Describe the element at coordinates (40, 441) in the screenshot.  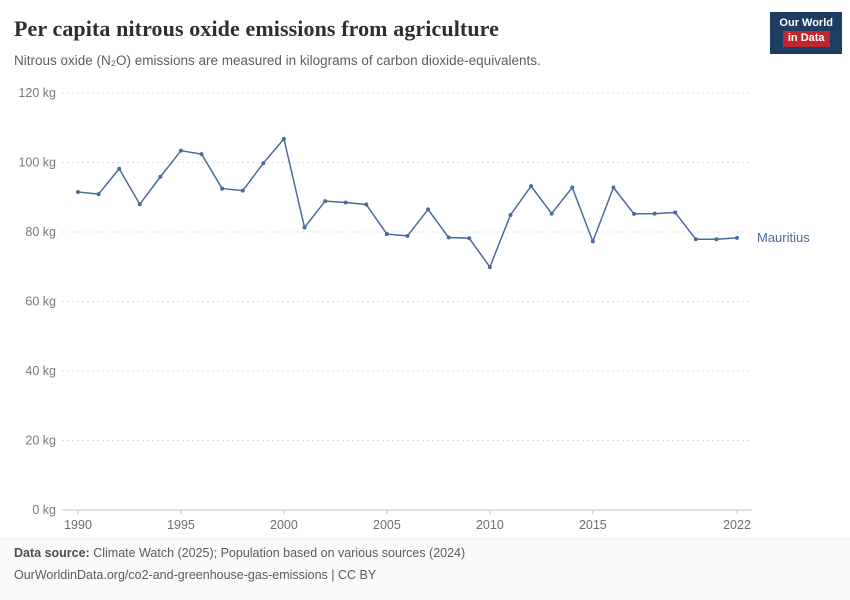
I see `y-tick-label: 20 kg` at that location.